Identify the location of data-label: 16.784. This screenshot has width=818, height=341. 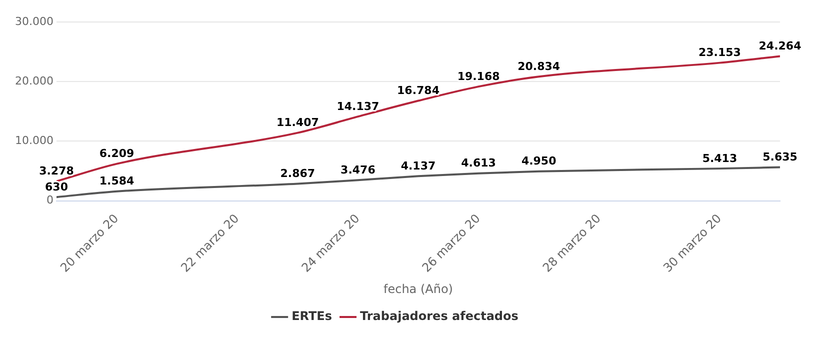
(418, 91).